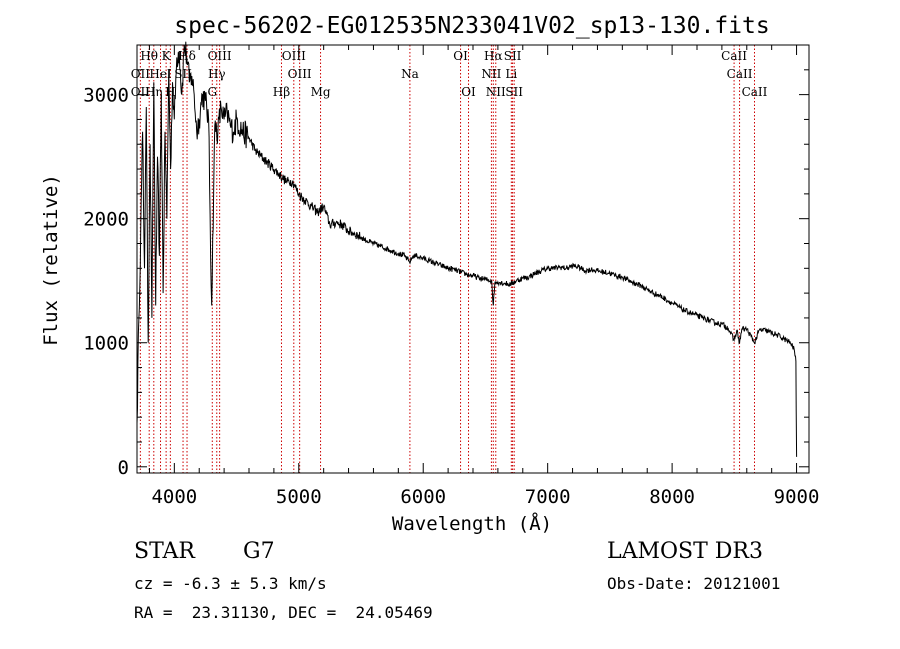  Describe the element at coordinates (160, 74) in the screenshot. I see `emission-line-label: HeI` at that location.